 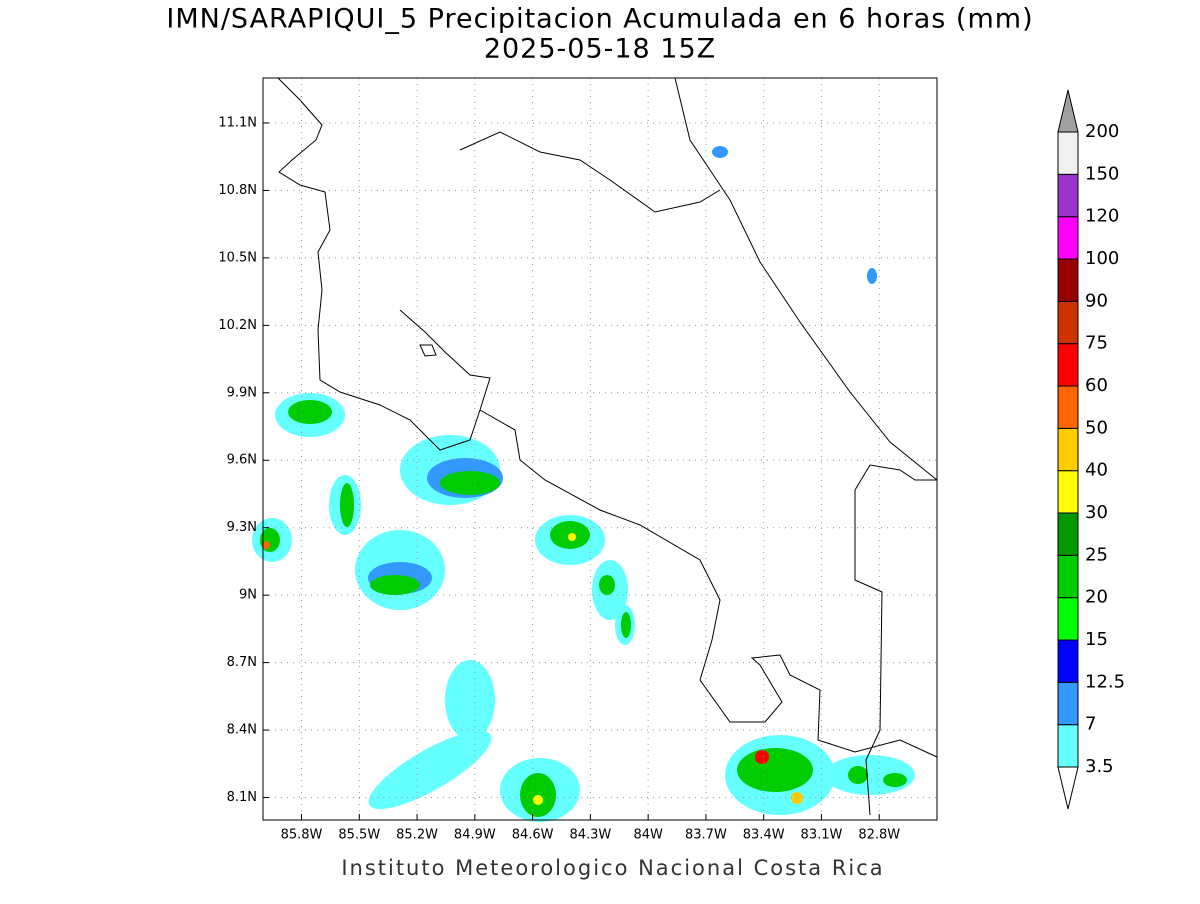 What do you see at coordinates (1096, 597) in the screenshot?
I see `colorbar-label: 20` at bounding box center [1096, 597].